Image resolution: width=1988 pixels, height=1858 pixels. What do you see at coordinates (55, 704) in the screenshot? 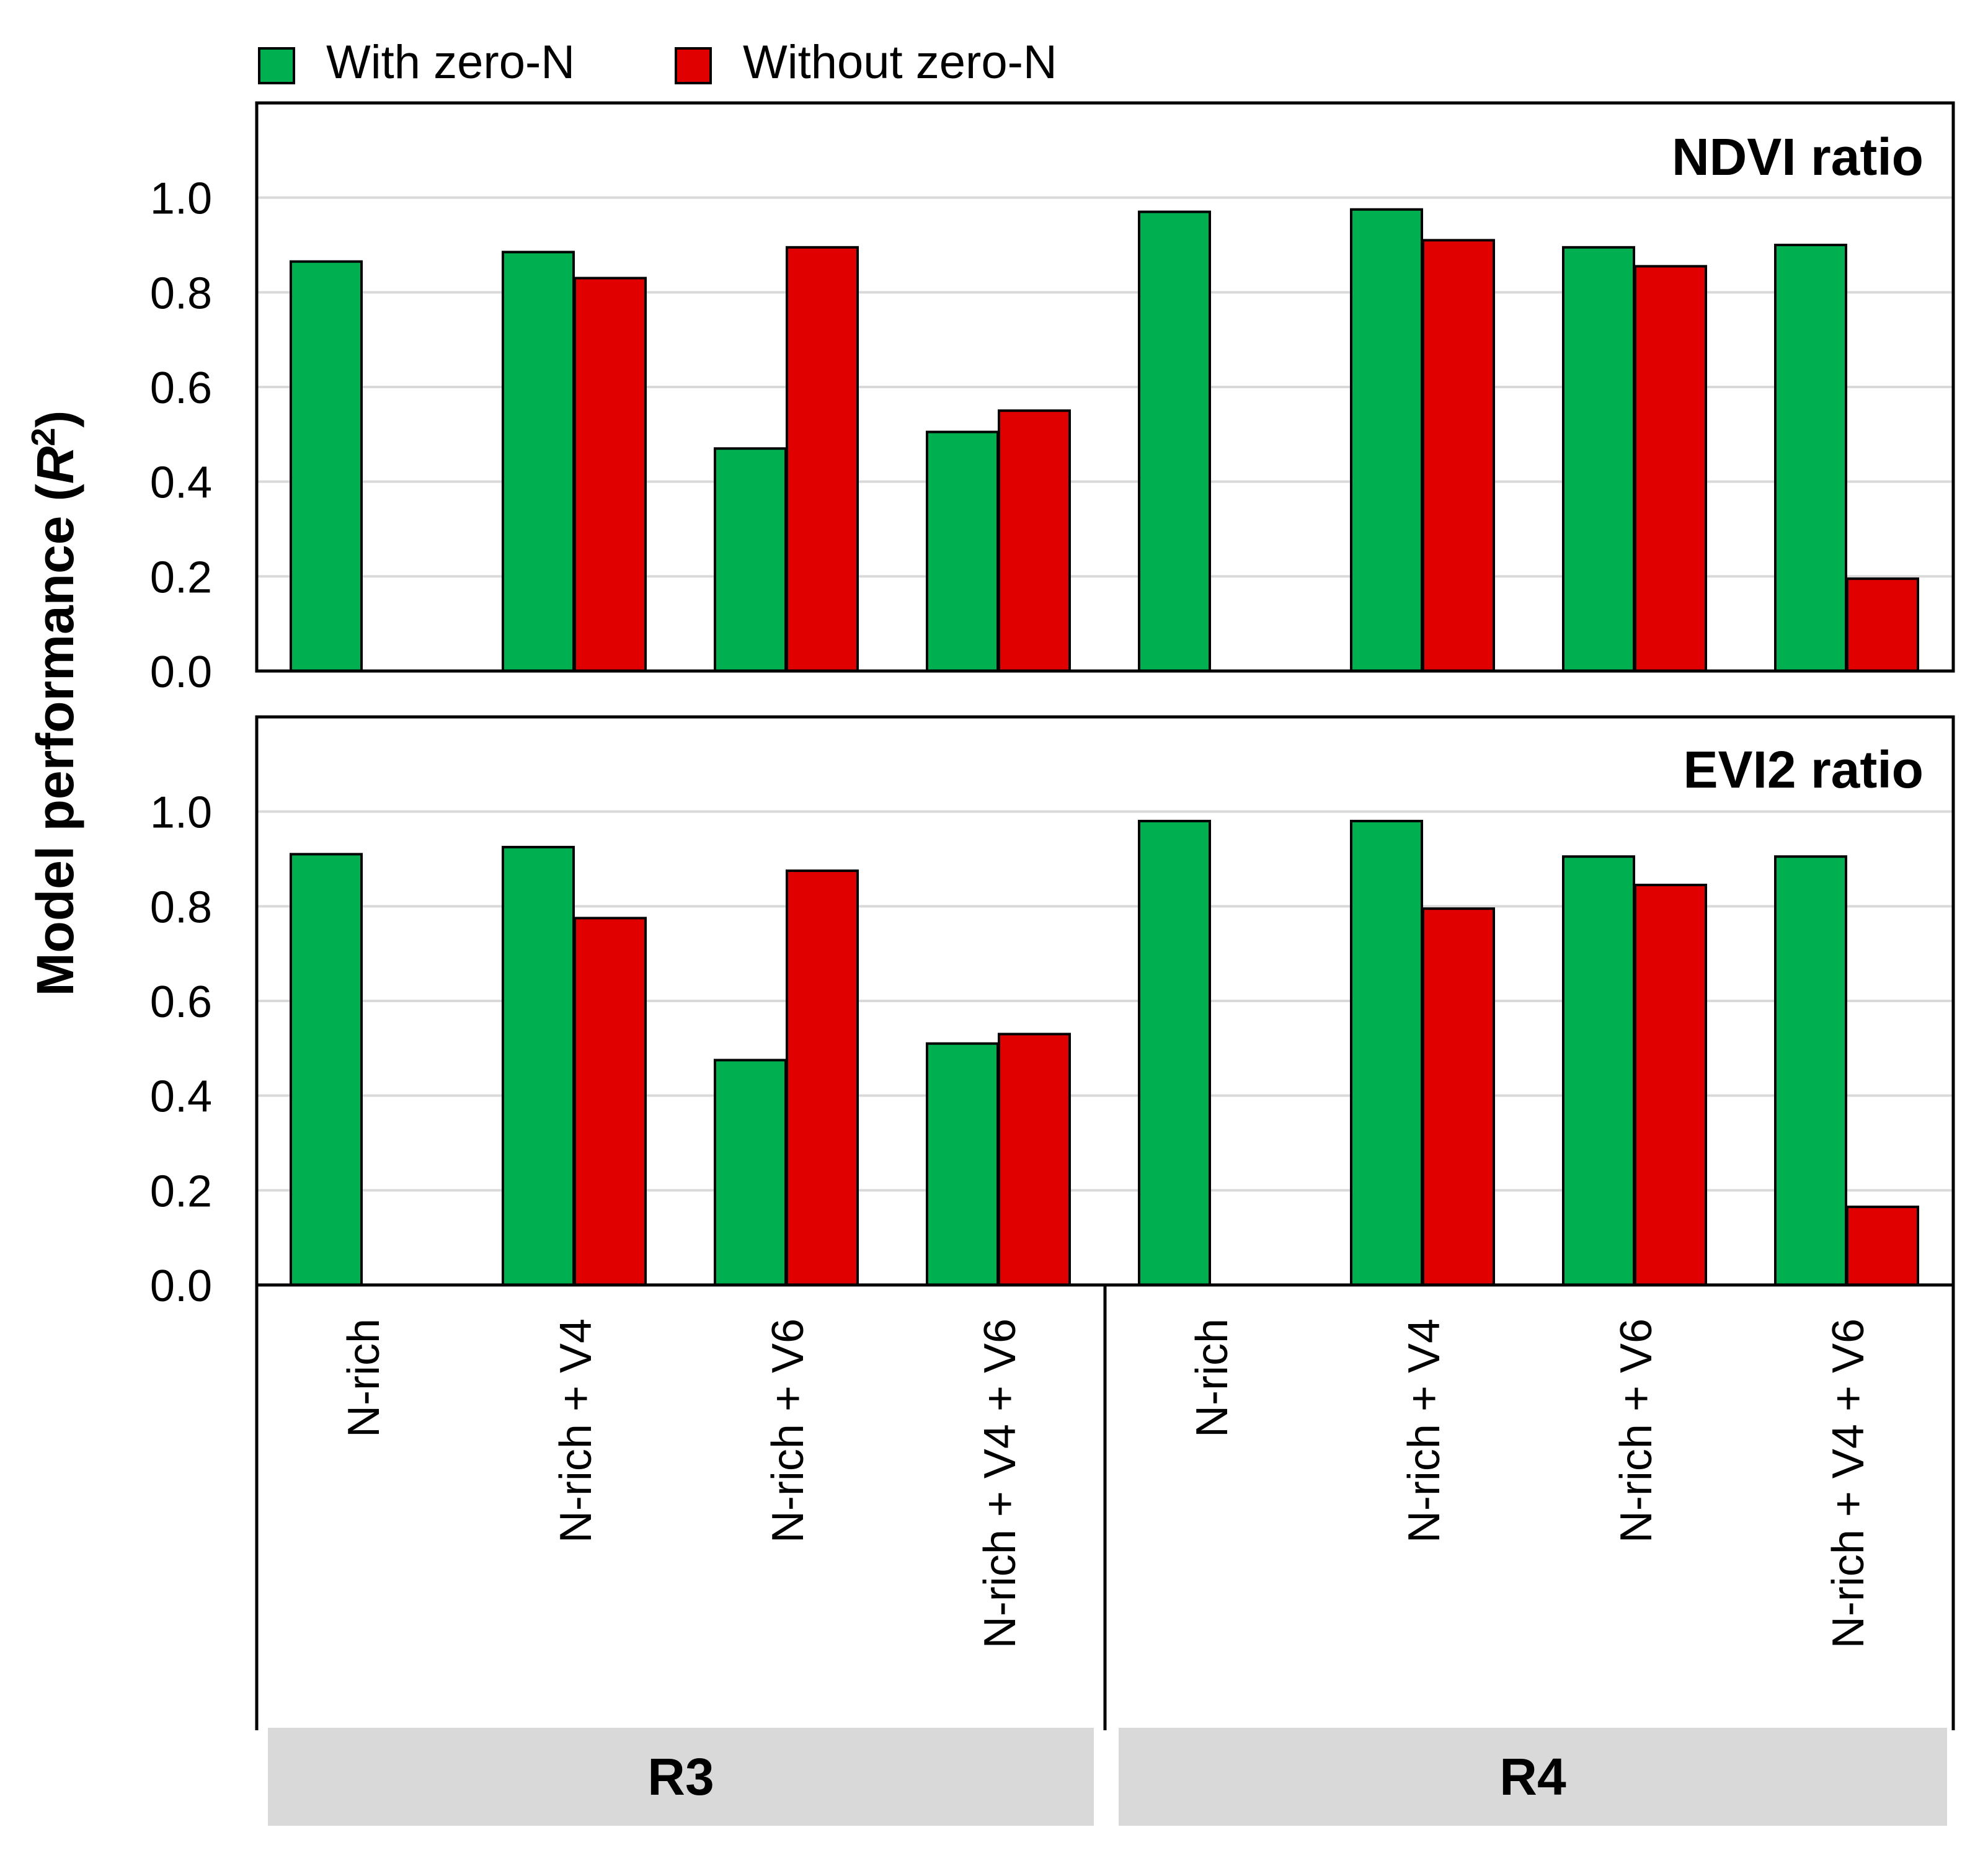
I see `y-axis-label: Model performance (R2)` at bounding box center [55, 704].